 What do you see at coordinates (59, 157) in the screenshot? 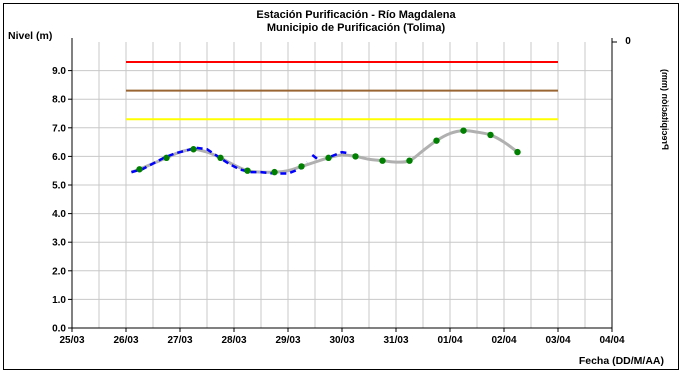
I see `y-tick-label: 6.0` at bounding box center [59, 157].